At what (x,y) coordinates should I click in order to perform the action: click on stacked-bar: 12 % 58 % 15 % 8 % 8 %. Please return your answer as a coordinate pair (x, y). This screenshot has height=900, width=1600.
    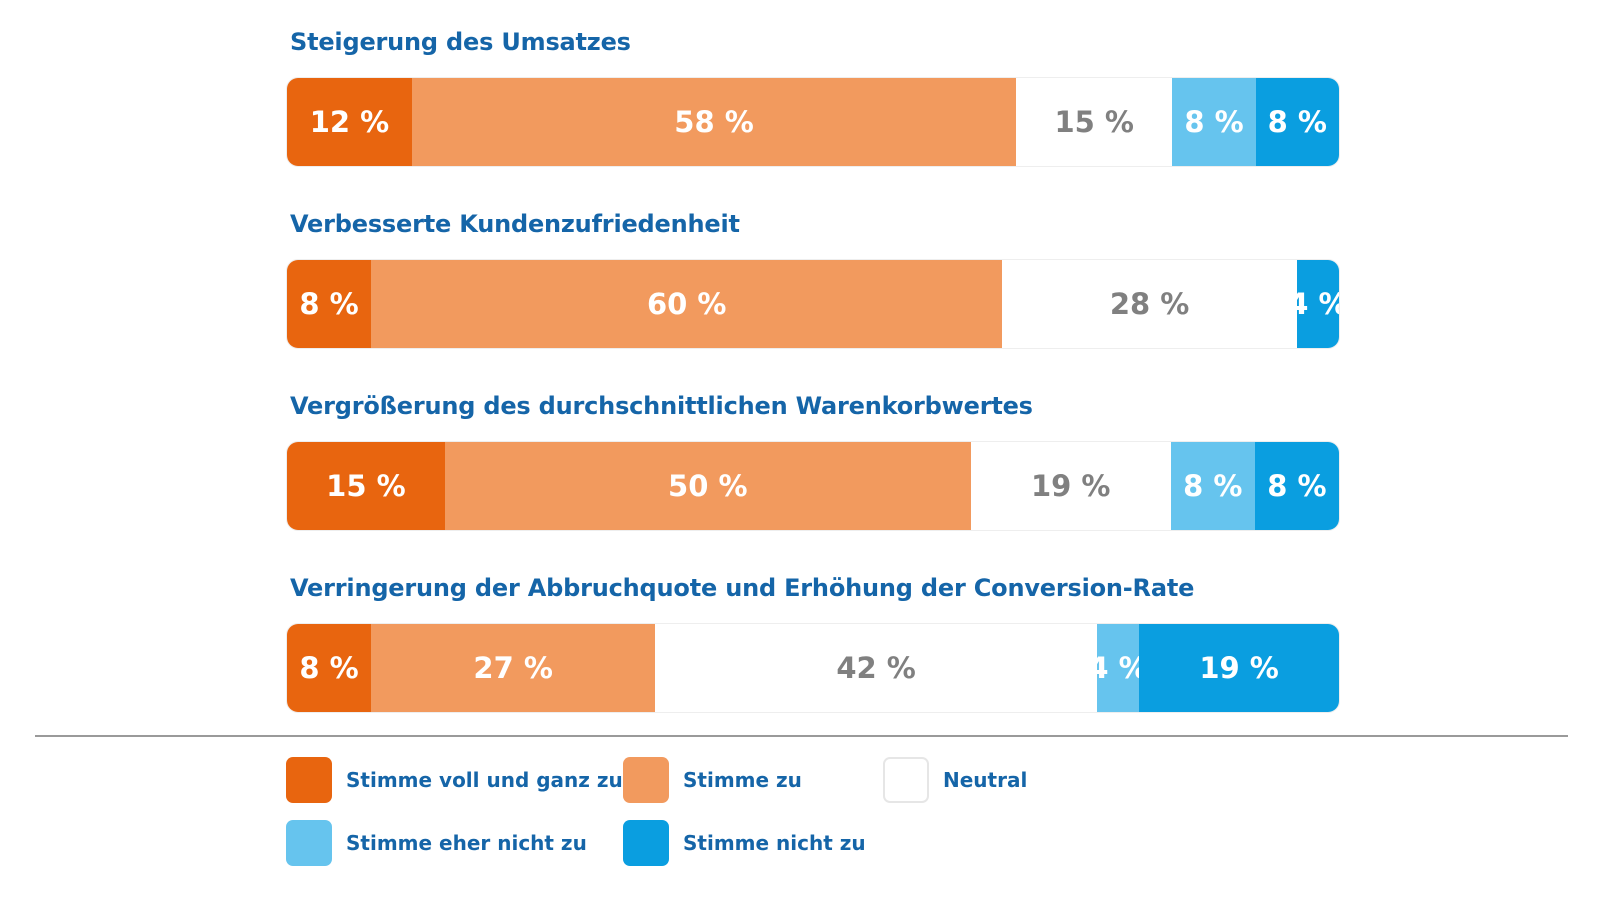
    Looking at the image, I should click on (813, 122).